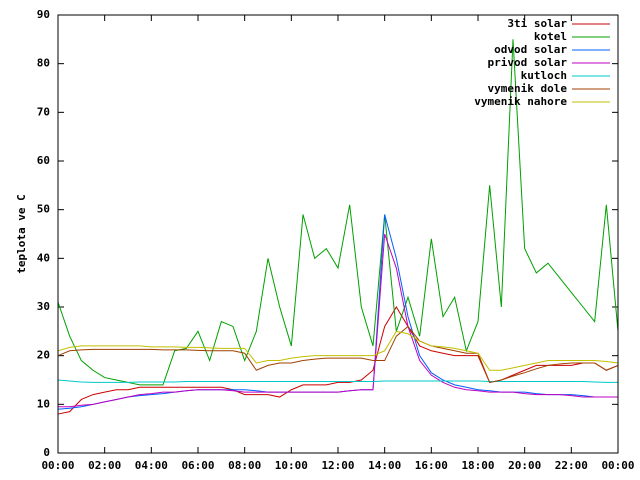  Describe the element at coordinates (151, 465) in the screenshot. I see `x-tick-label: 04:00` at that location.